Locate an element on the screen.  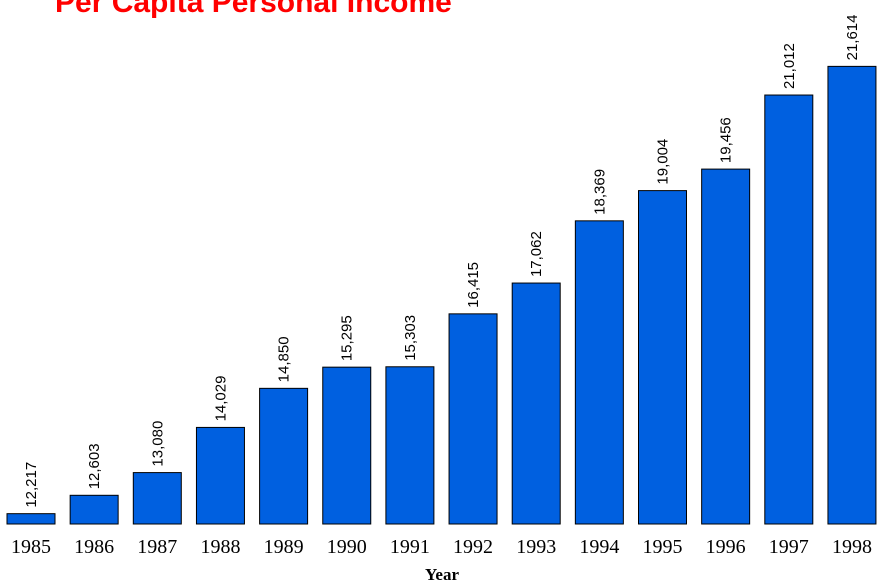
value-label: 14,029 is located at coordinates (220, 399).